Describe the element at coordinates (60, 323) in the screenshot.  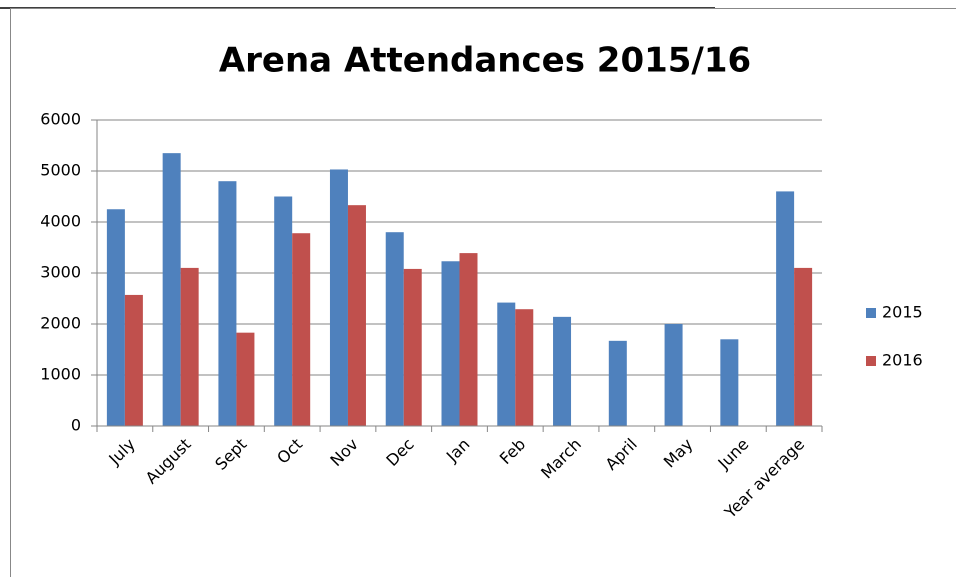
I see `y-tick-label: 2000` at that location.